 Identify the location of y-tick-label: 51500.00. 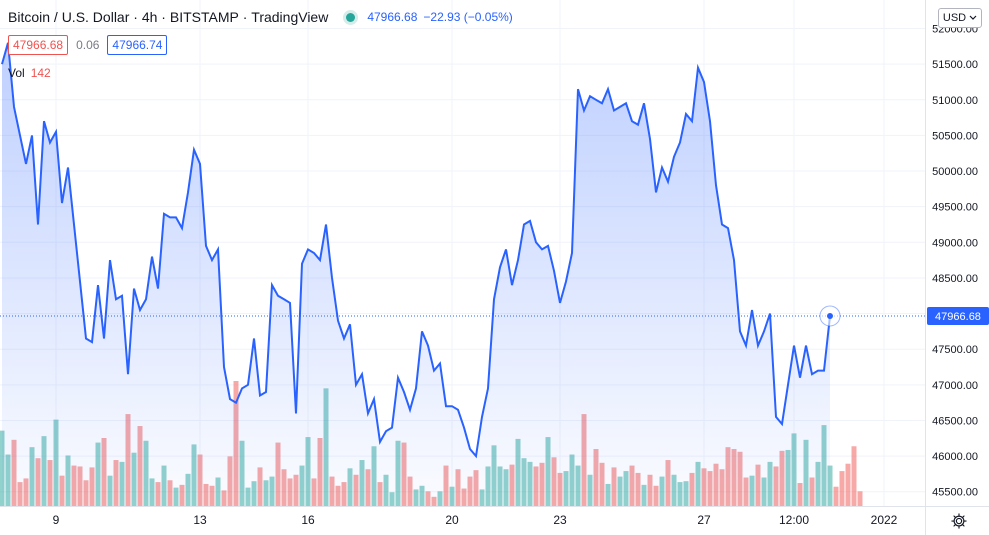
(955, 65).